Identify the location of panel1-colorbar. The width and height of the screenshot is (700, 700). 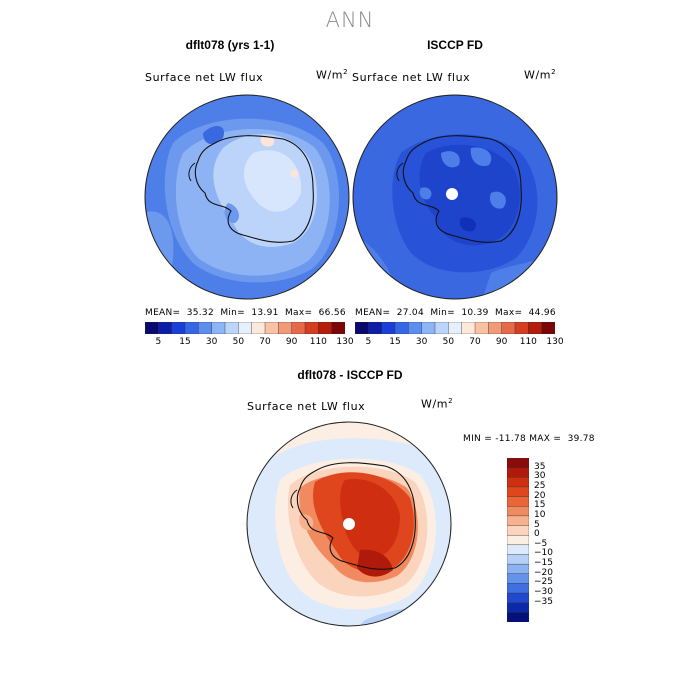
(245, 328).